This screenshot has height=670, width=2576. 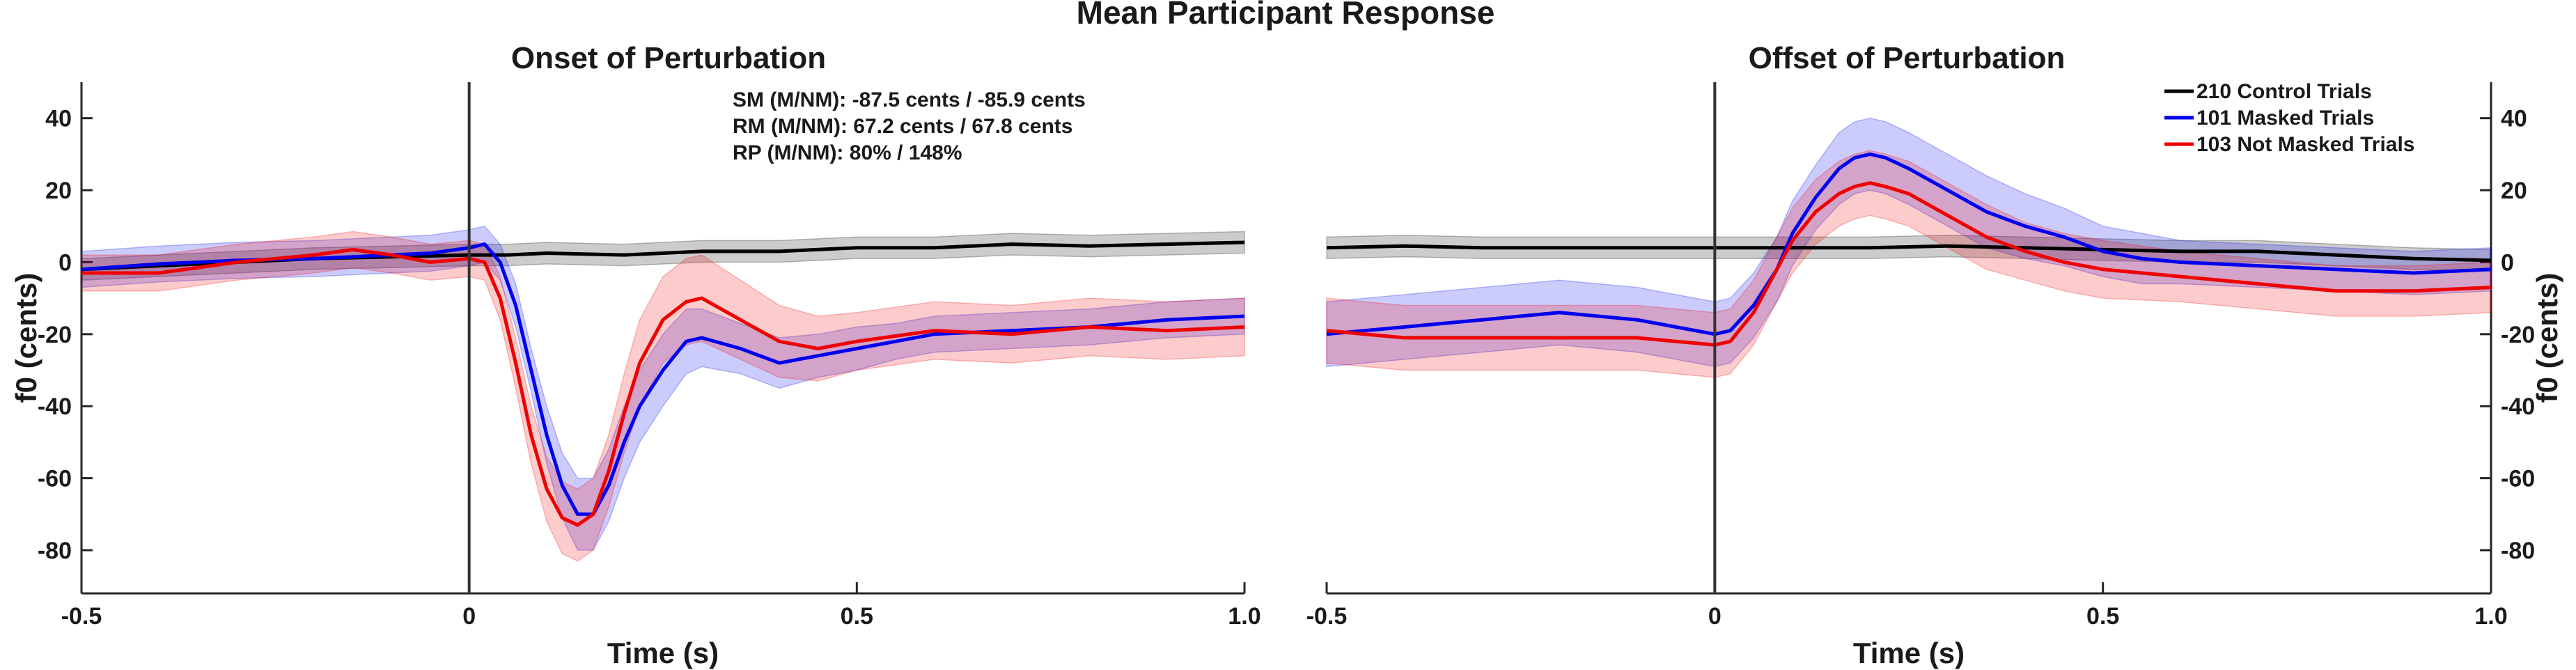 I want to click on onset-x-axis-label: Time (s), so click(x=663, y=653).